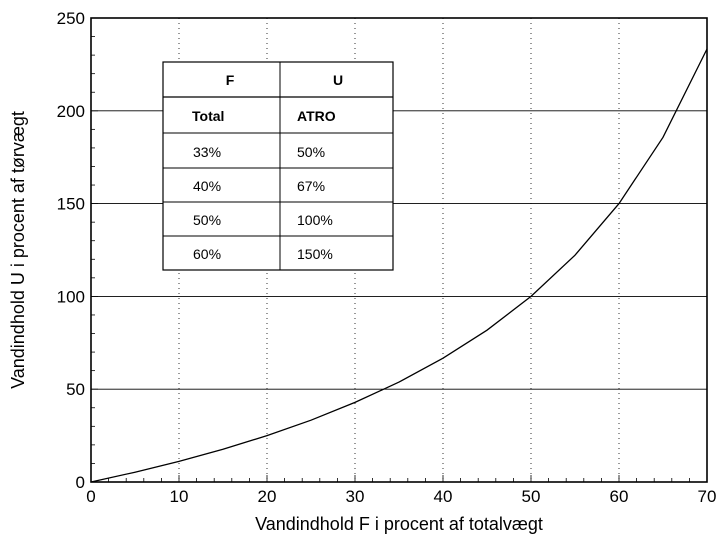  What do you see at coordinates (71, 296) in the screenshot?
I see `y-tick-label: 100` at bounding box center [71, 296].